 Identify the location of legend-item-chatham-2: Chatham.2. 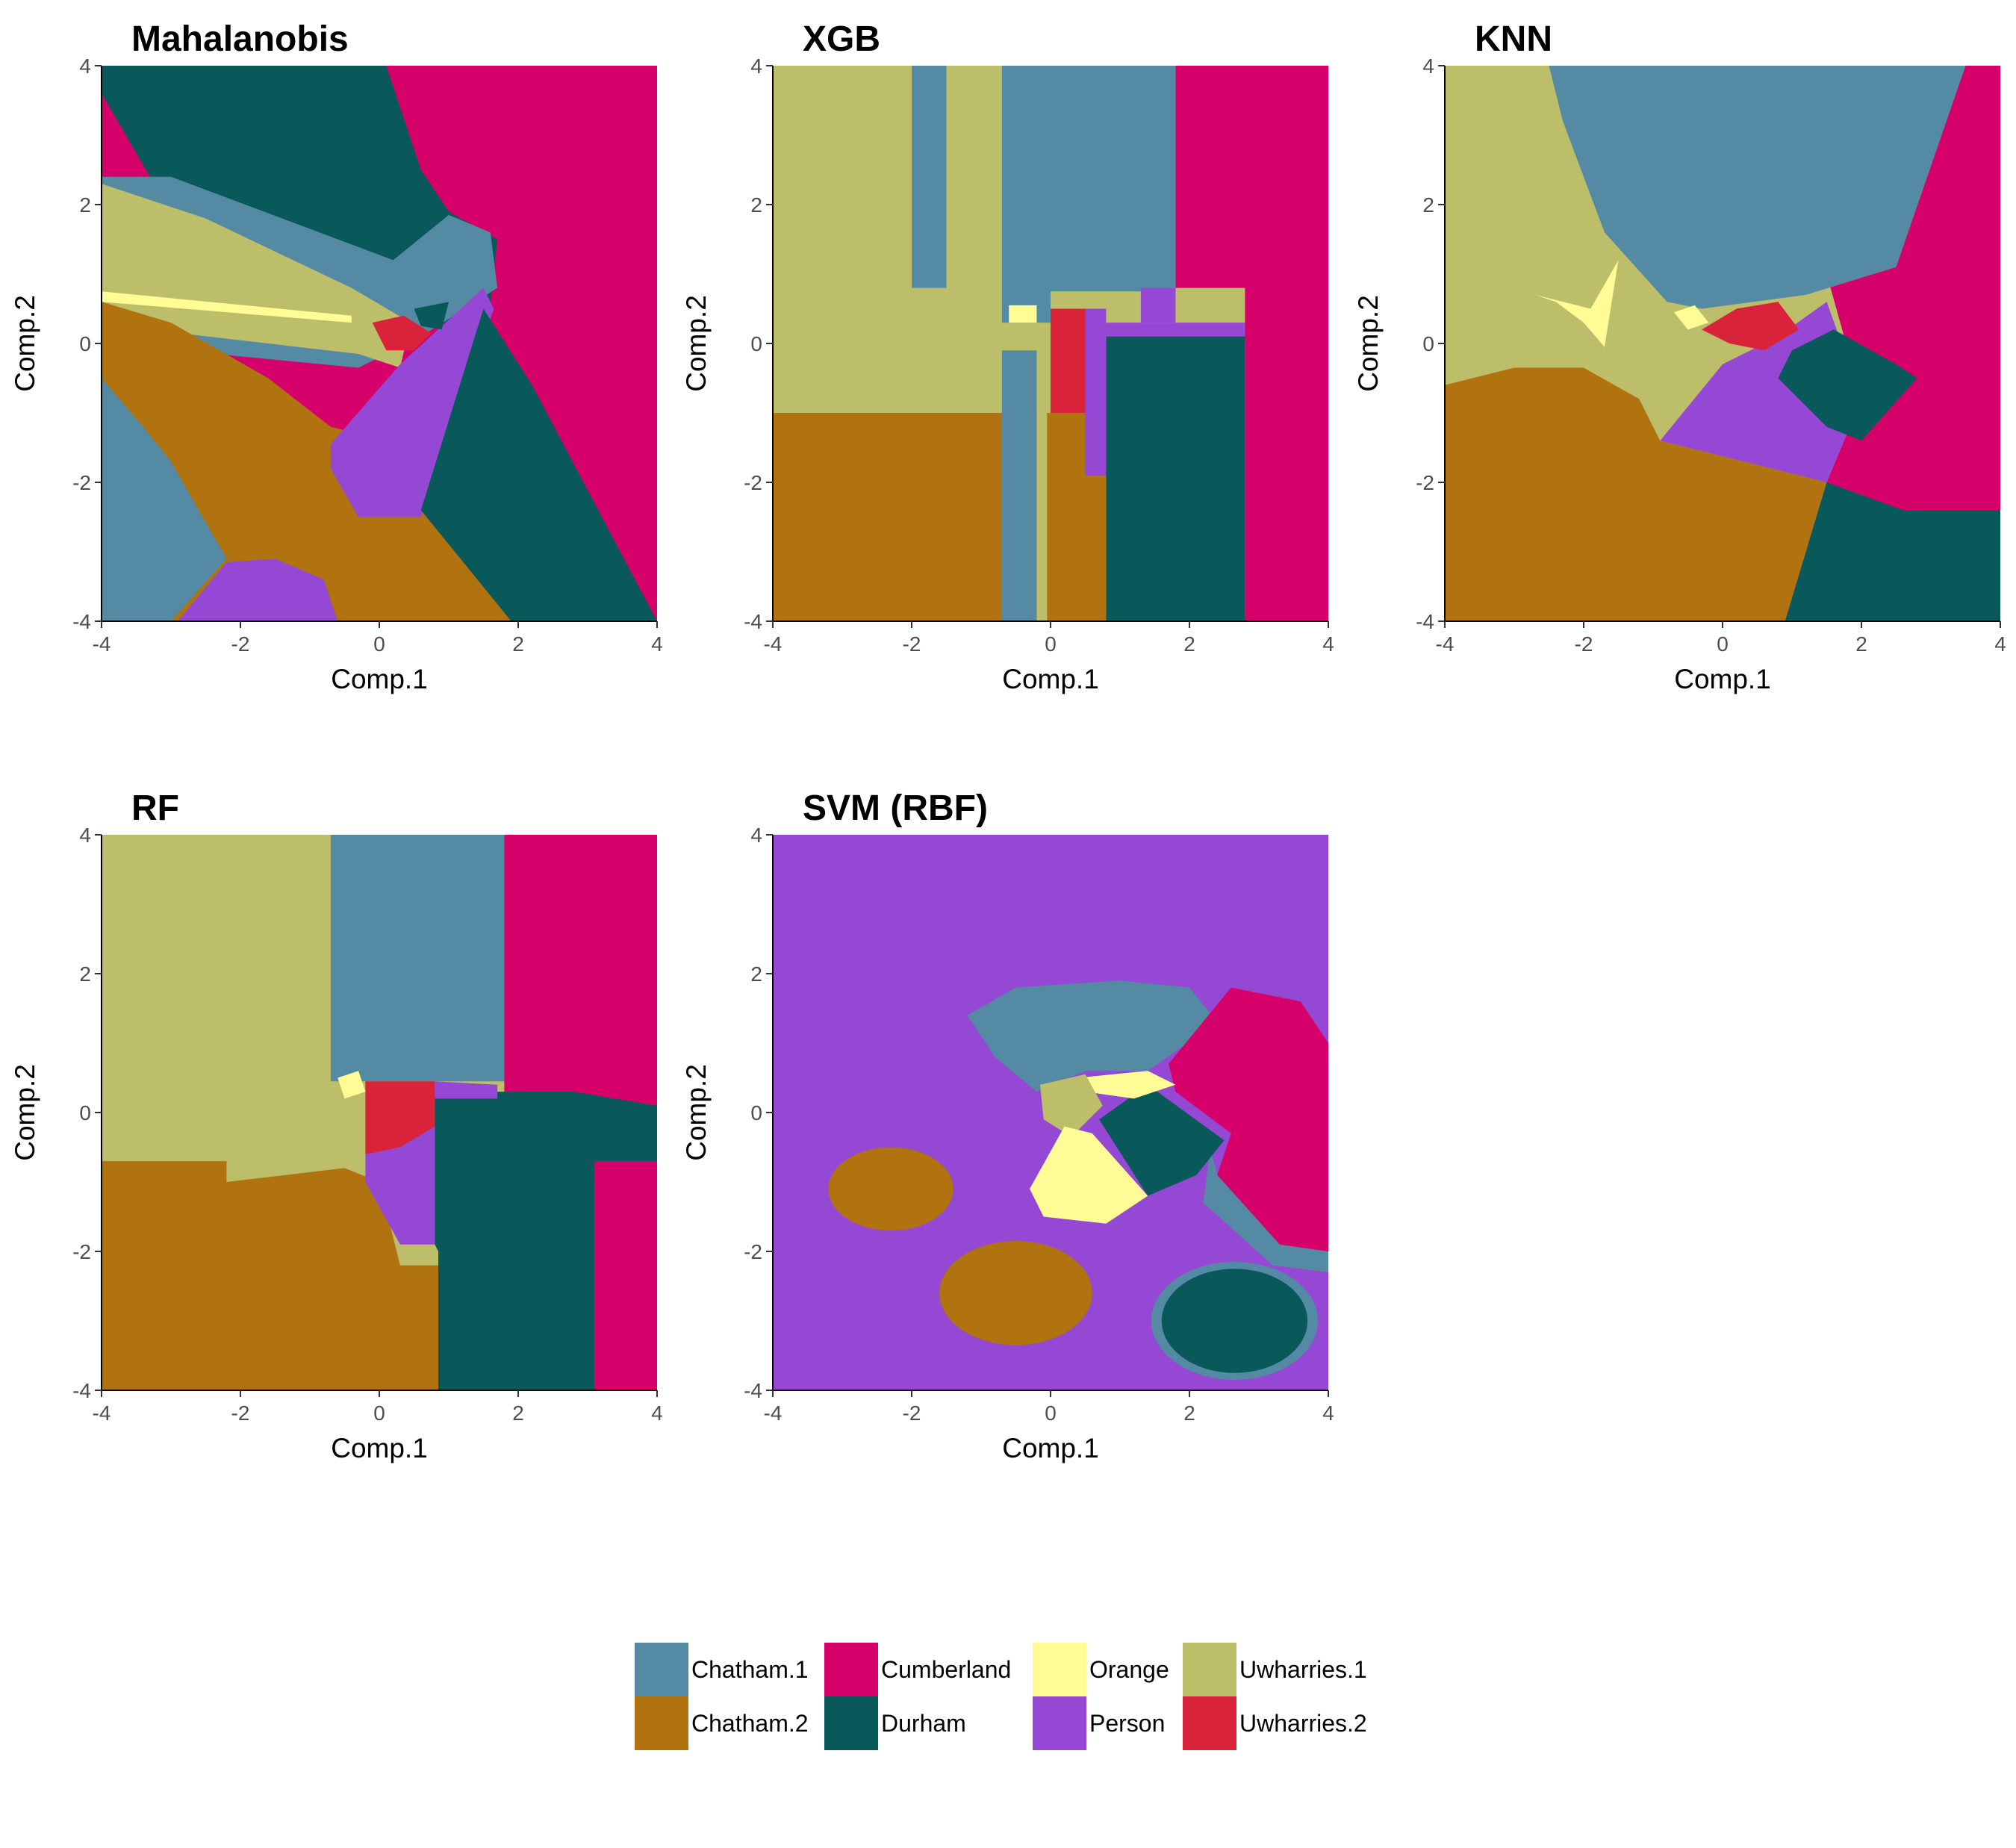
(722, 1723).